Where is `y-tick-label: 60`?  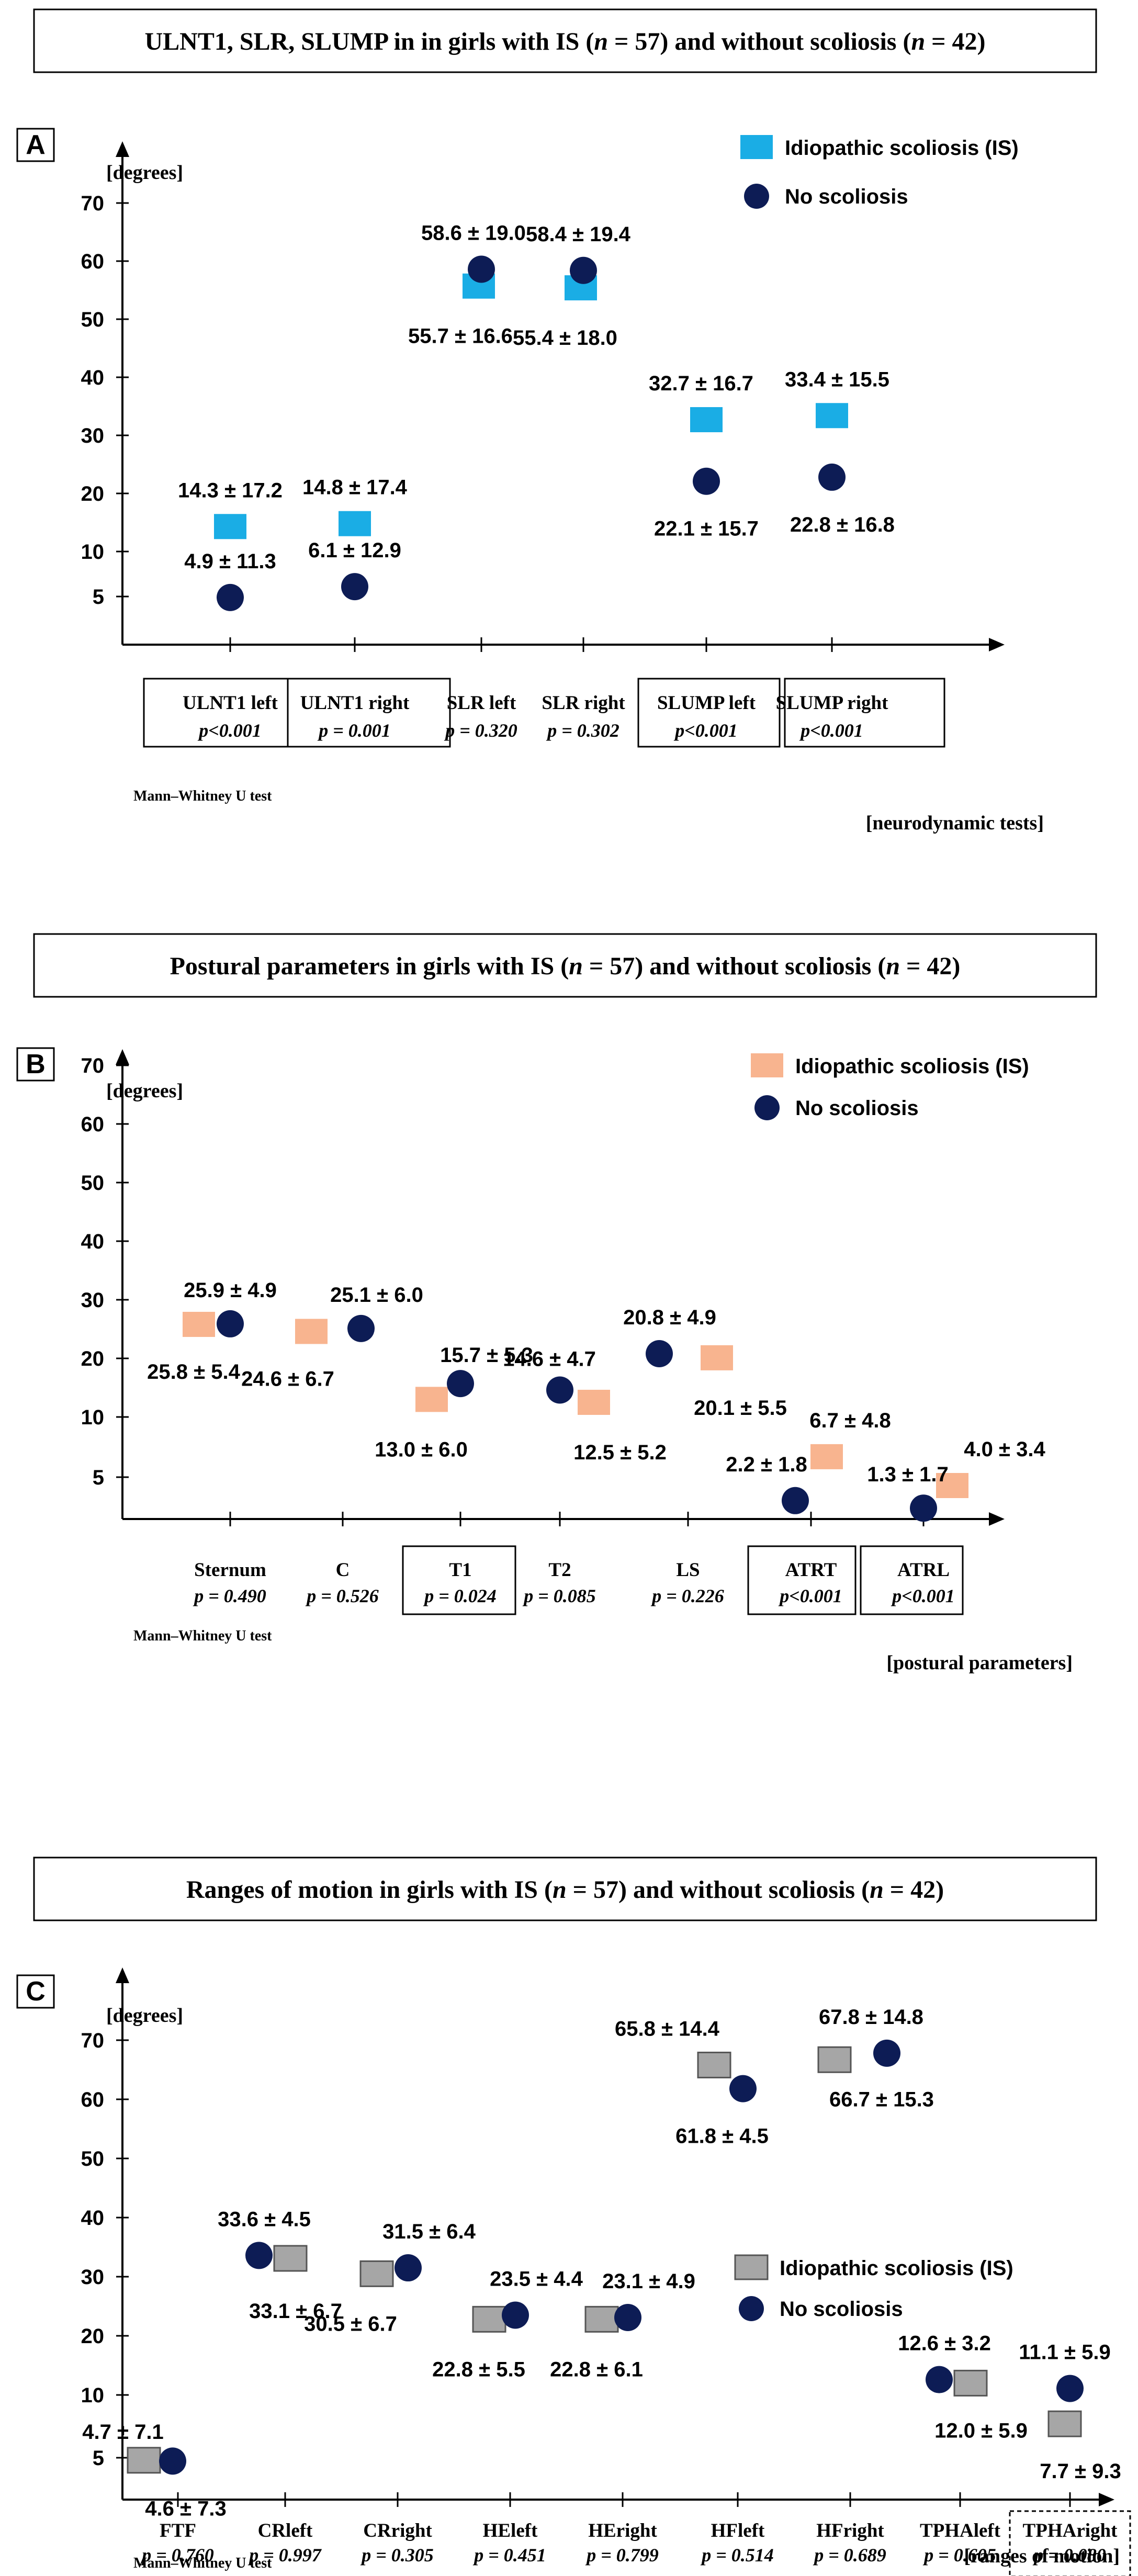 y-tick-label: 60 is located at coordinates (93, 2099).